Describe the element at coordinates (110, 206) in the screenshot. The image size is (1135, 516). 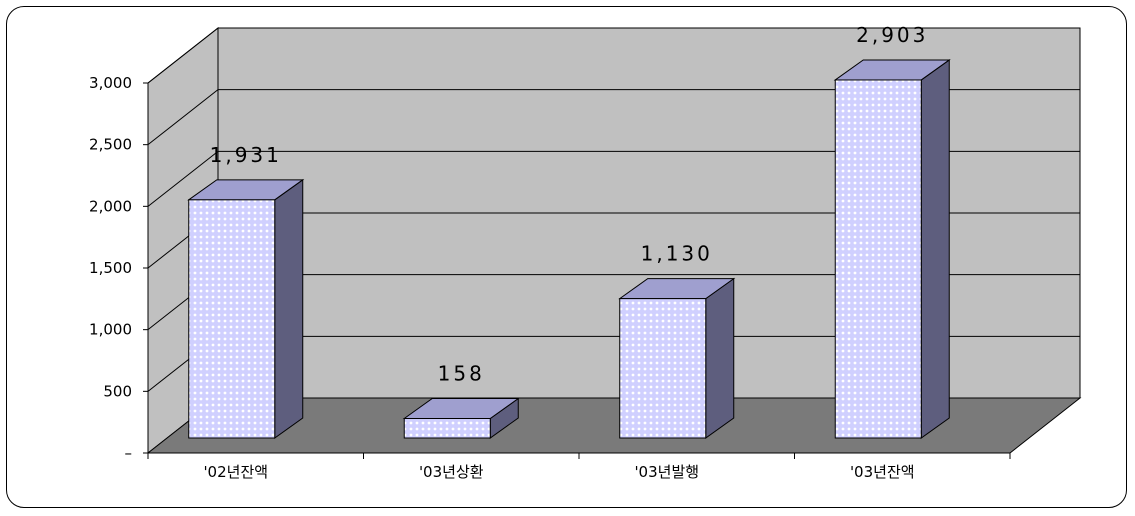
I see `y-tick-label: 2,000` at that location.